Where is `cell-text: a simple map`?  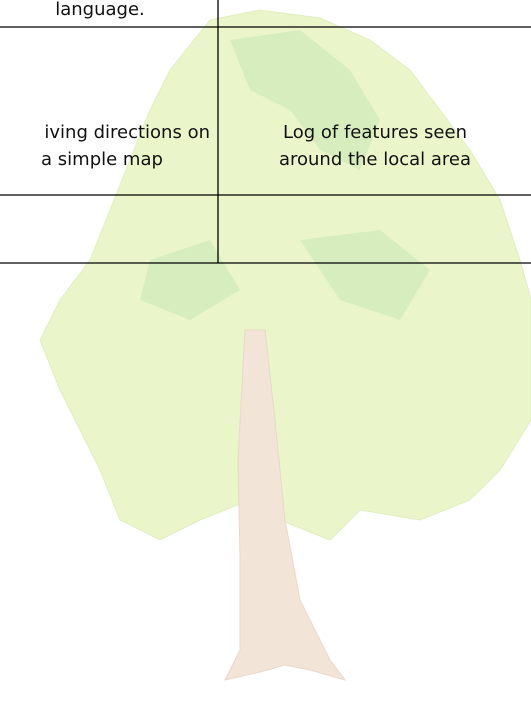 cell-text: a simple map is located at coordinates (102, 159).